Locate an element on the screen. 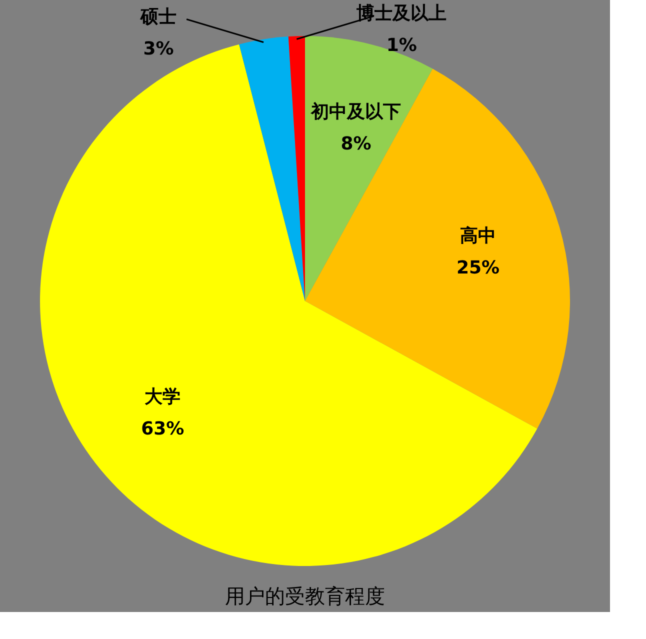 The width and height of the screenshot is (646, 639). slice-label: 大学 is located at coordinates (162, 397).